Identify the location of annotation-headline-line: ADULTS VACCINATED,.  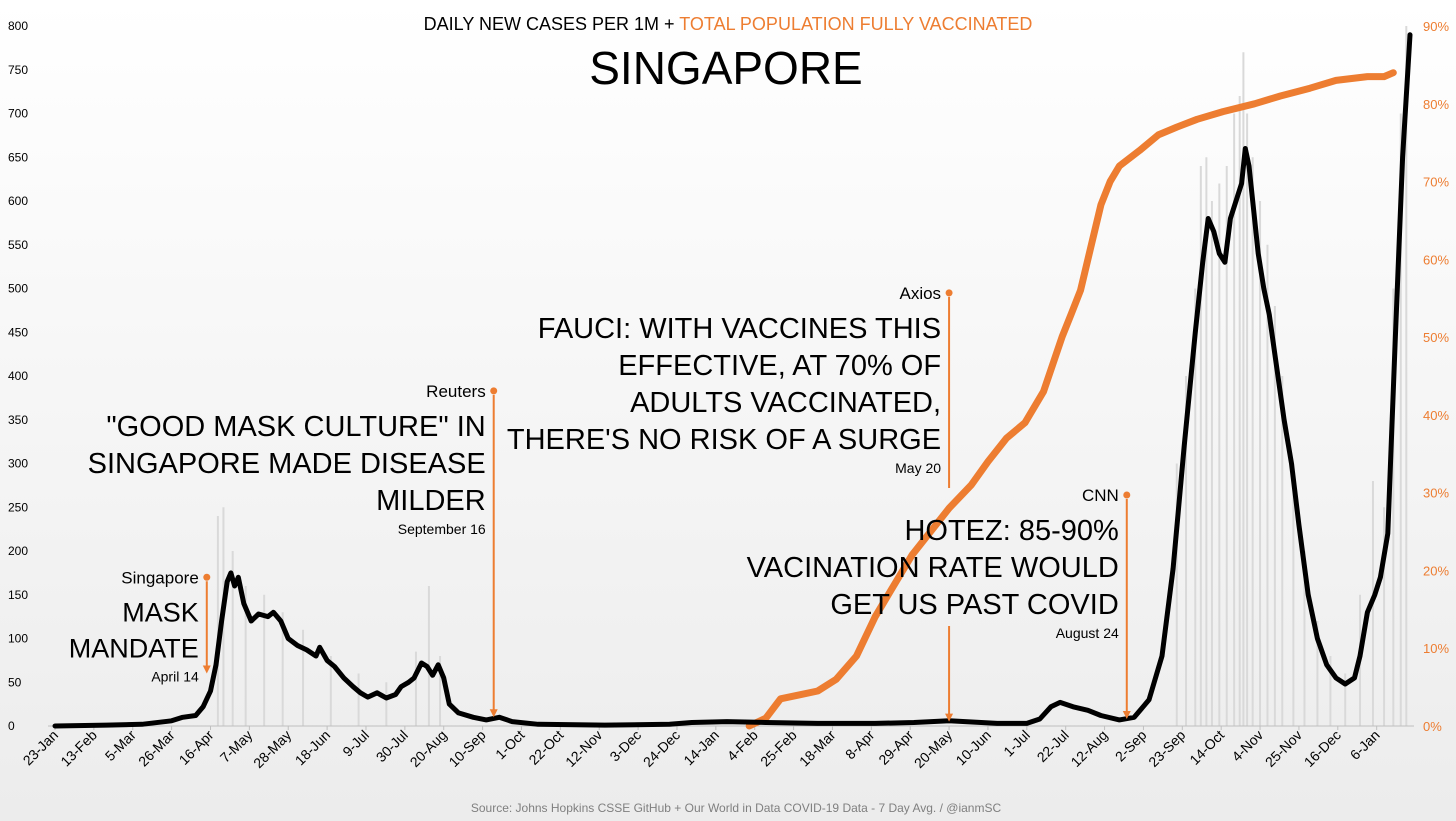
(785, 403).